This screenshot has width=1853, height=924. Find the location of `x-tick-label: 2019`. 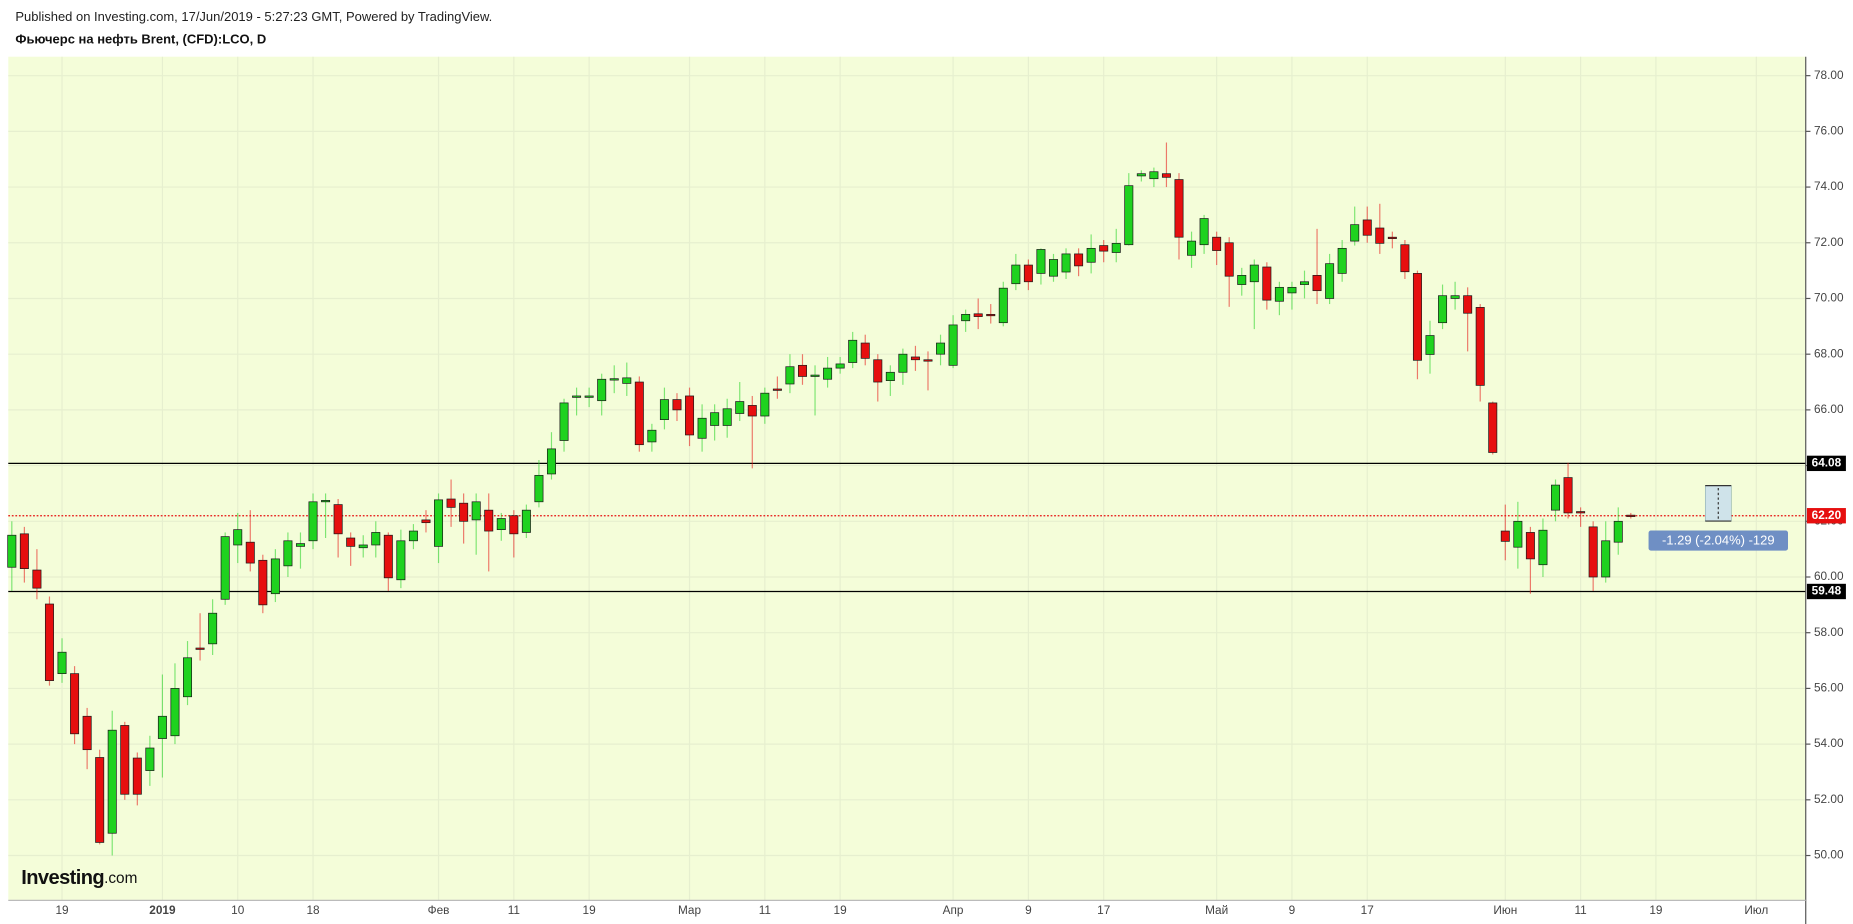

x-tick-label: 2019 is located at coordinates (162, 910).